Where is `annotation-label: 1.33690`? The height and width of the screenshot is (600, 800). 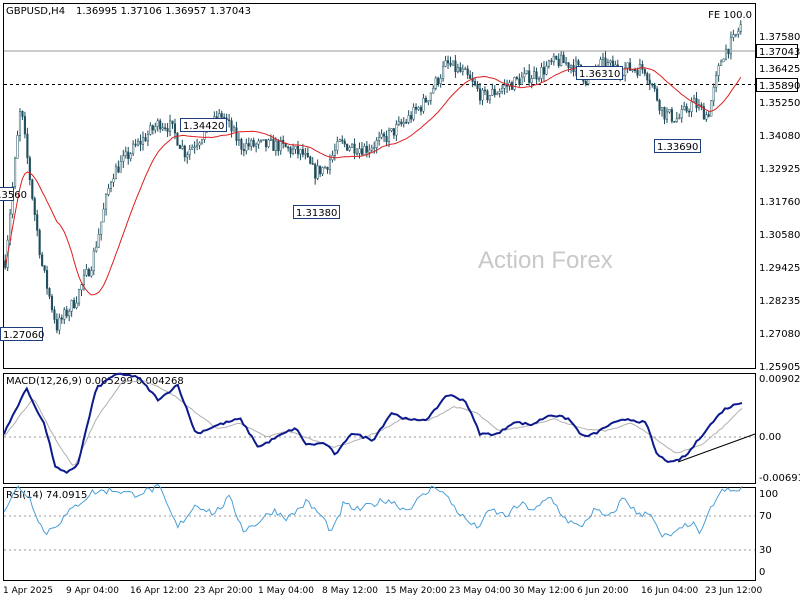
annotation-label: 1.33690 is located at coordinates (677, 147).